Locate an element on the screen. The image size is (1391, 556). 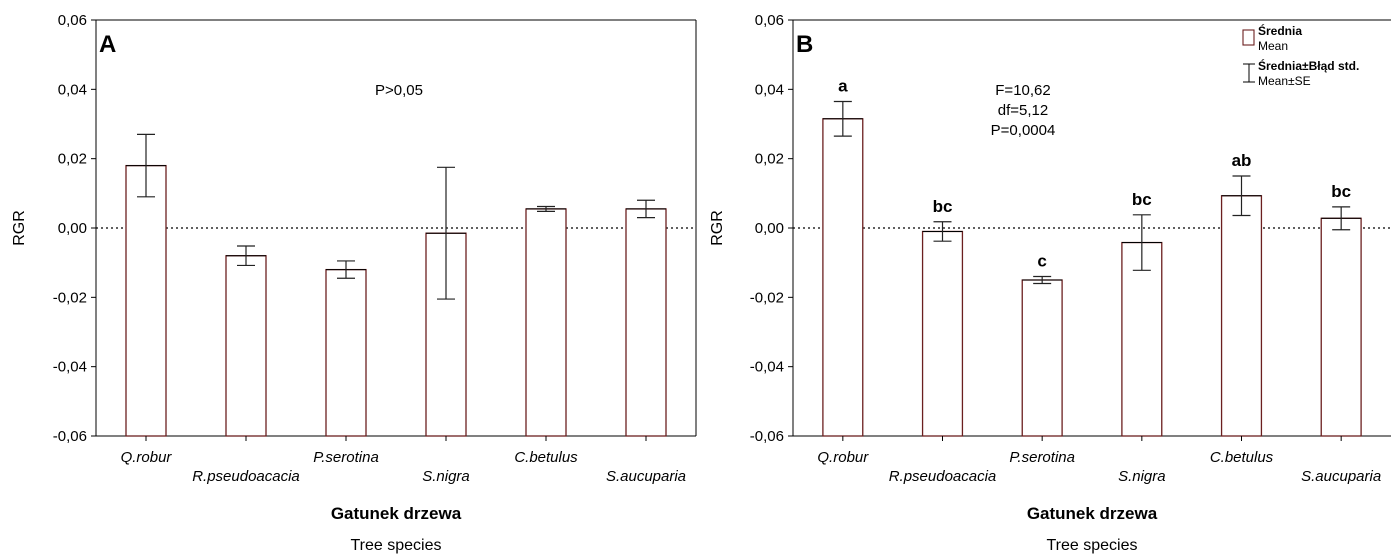
panel-label: B is located at coordinates (804, 44).